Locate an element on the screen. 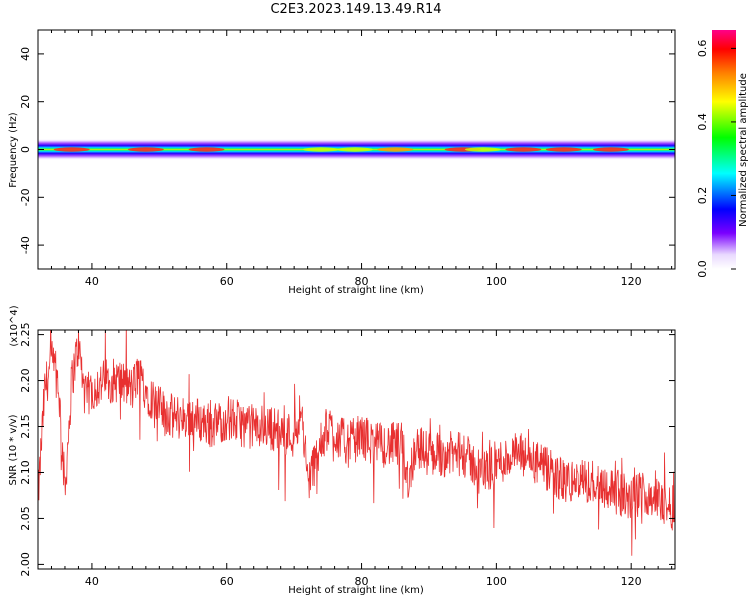 The image size is (750, 600). bottom-x-tick-label: 40 is located at coordinates (92, 581).